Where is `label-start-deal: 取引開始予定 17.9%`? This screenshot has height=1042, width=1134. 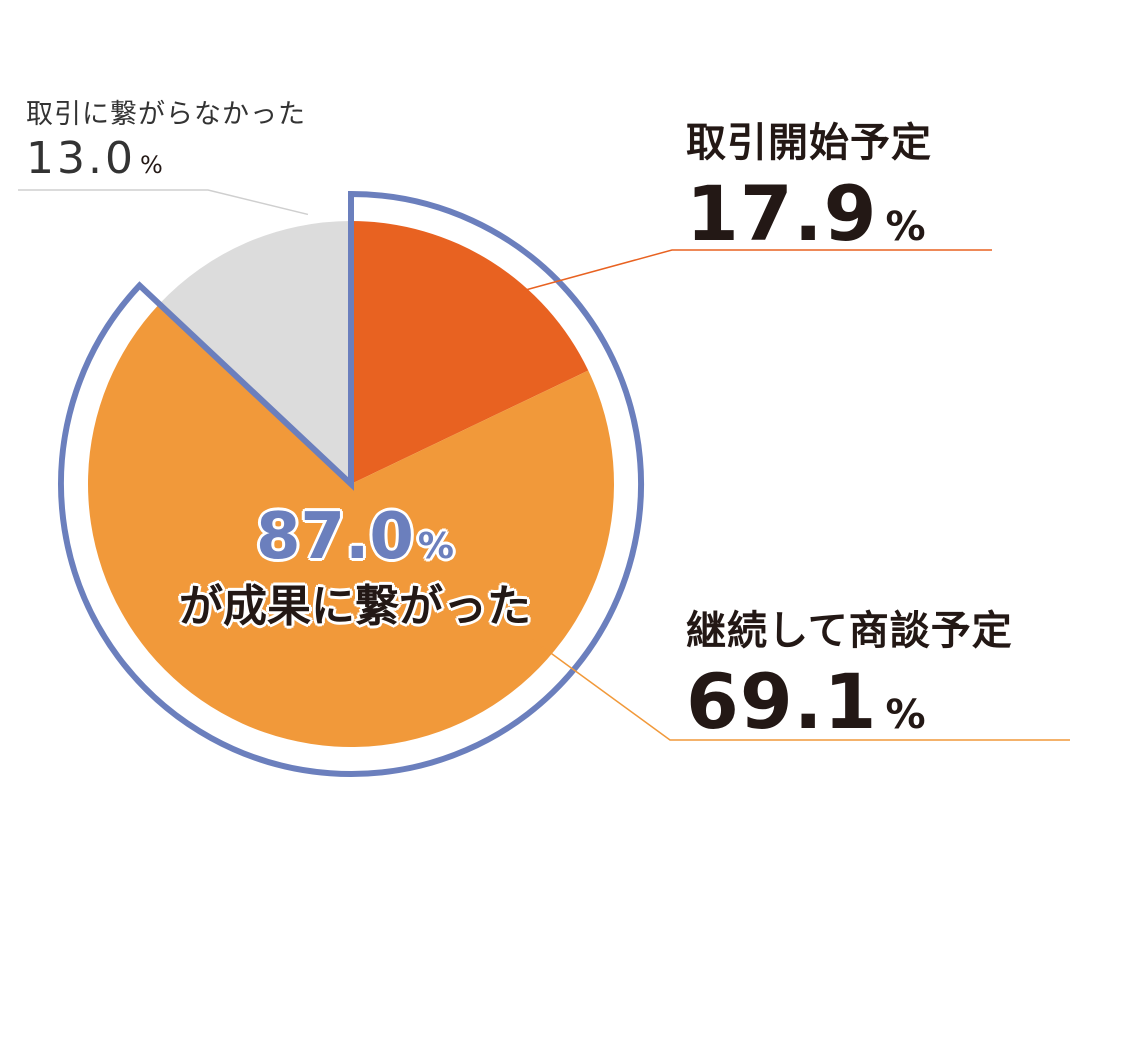 label-start-deal: 取引開始予定 17.9% is located at coordinates (809, 181).